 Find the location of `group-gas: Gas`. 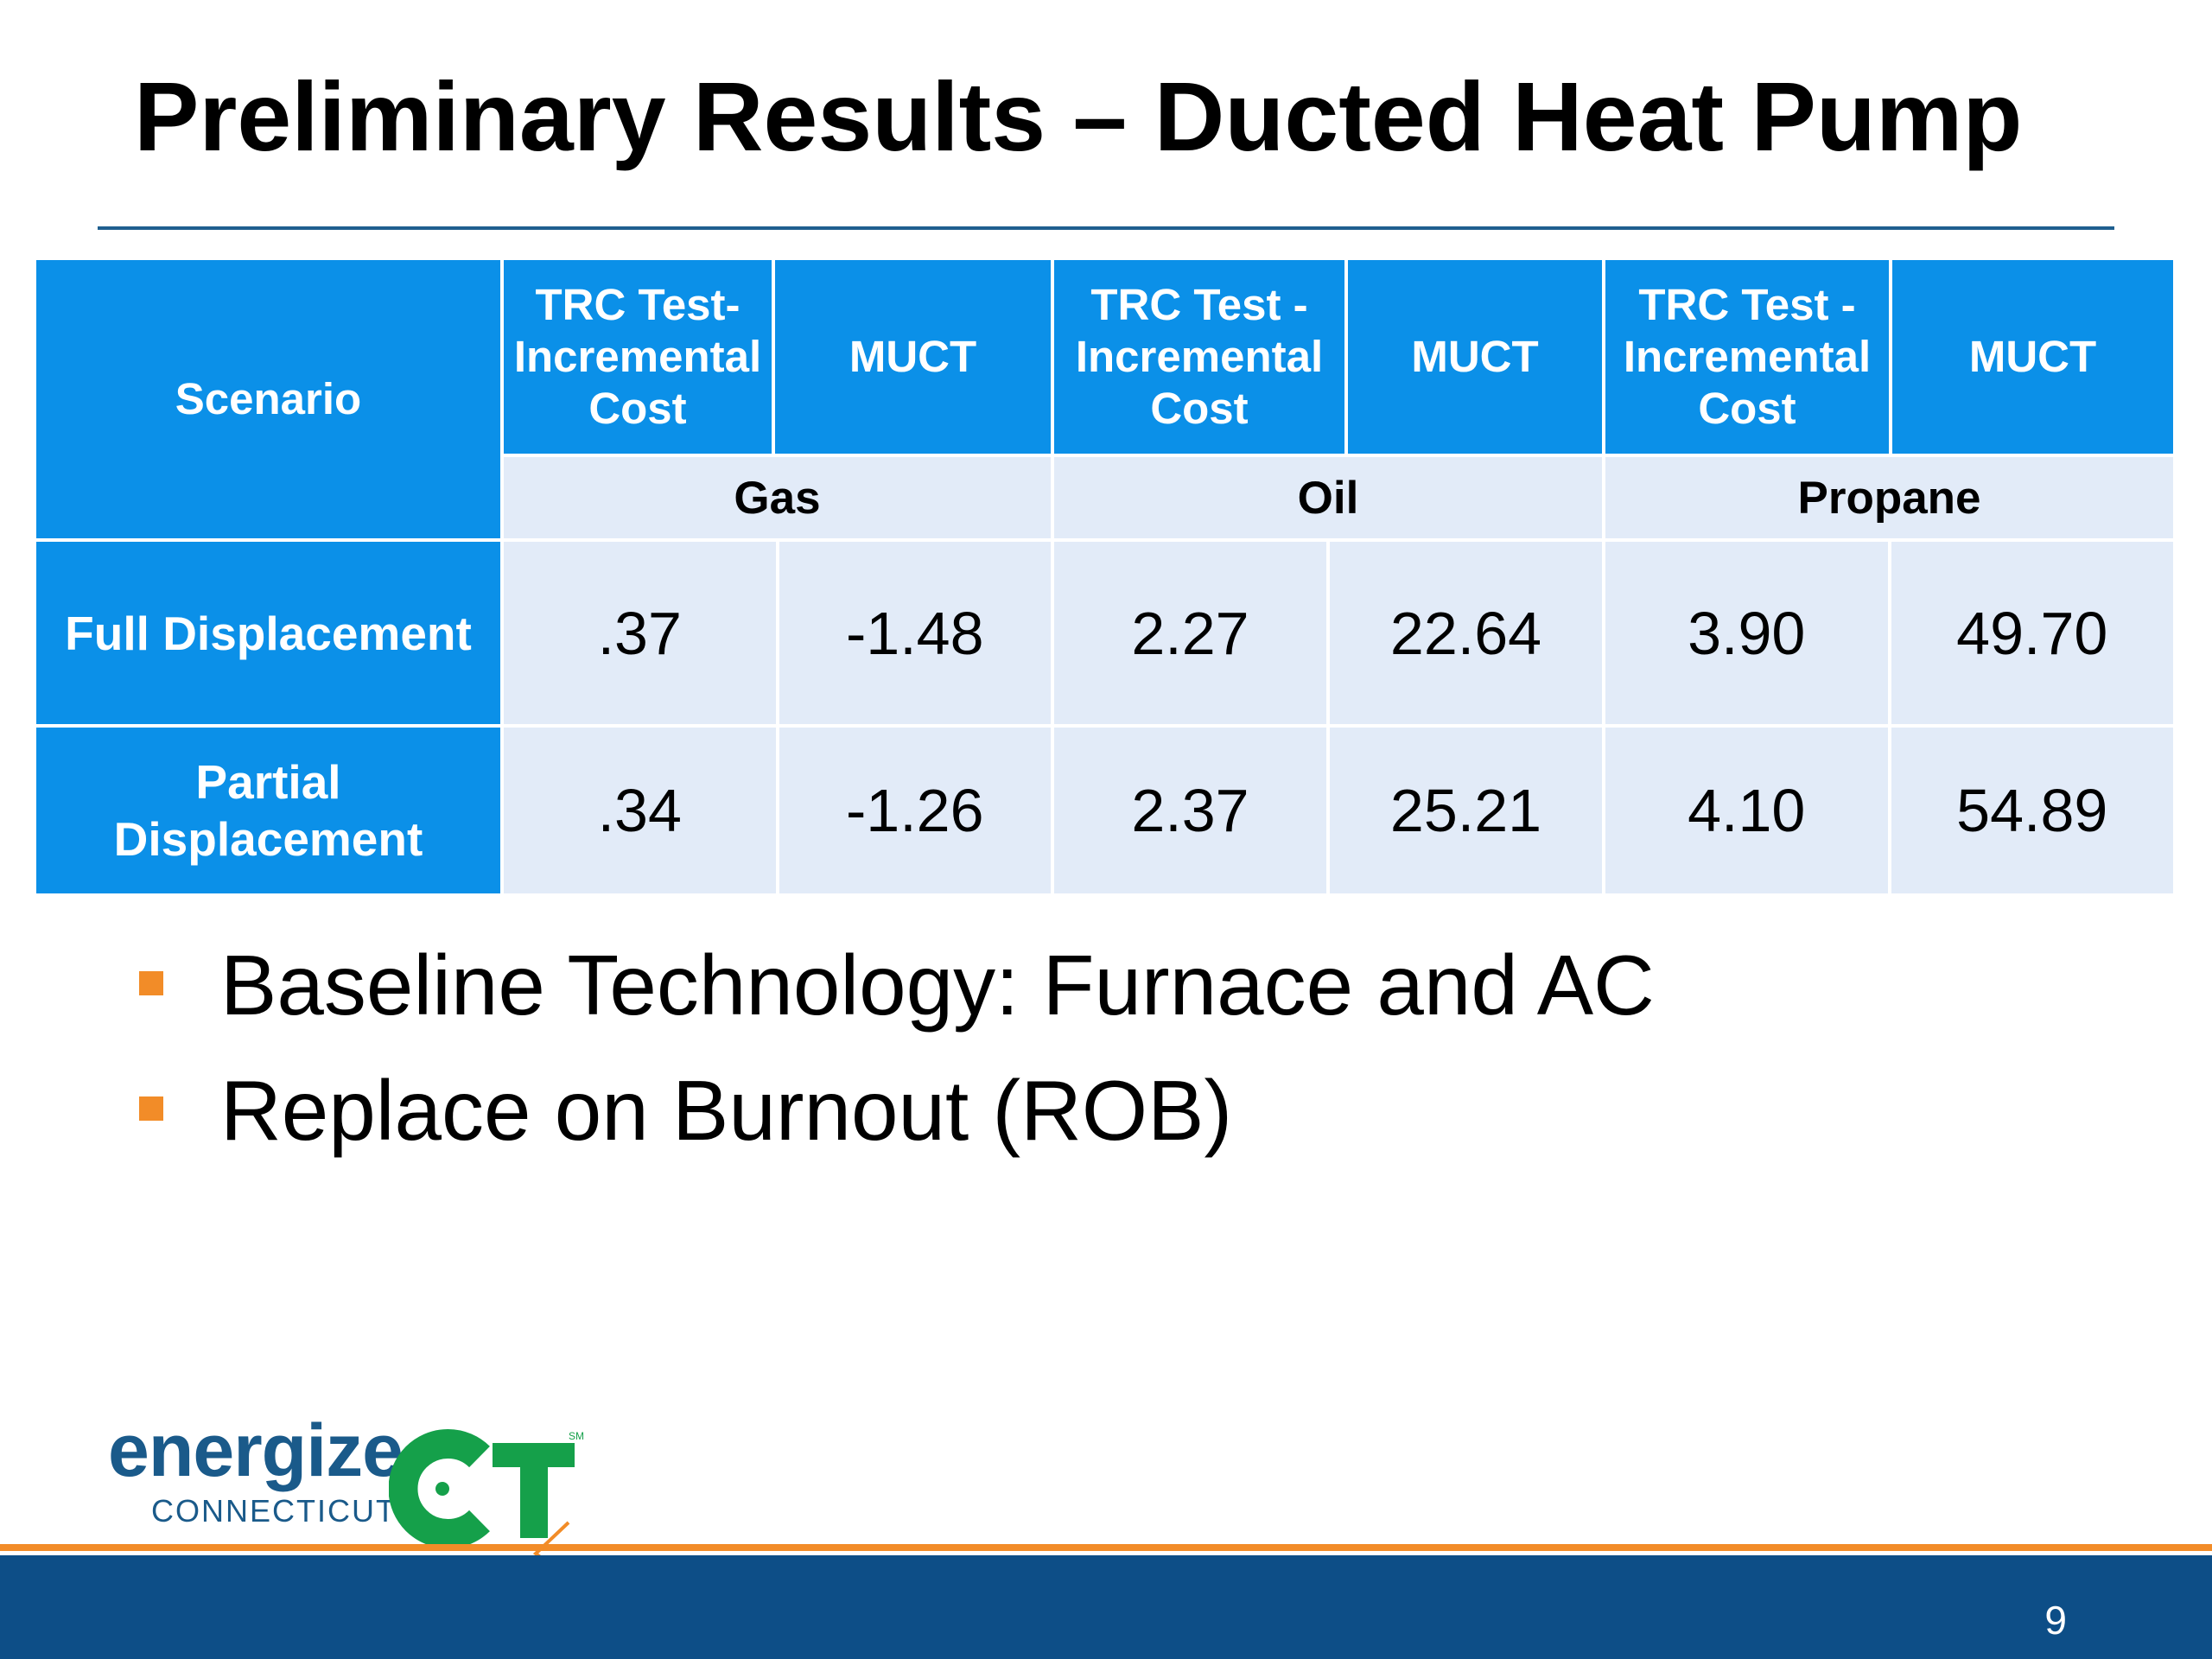

group-gas: Gas is located at coordinates (777, 498).